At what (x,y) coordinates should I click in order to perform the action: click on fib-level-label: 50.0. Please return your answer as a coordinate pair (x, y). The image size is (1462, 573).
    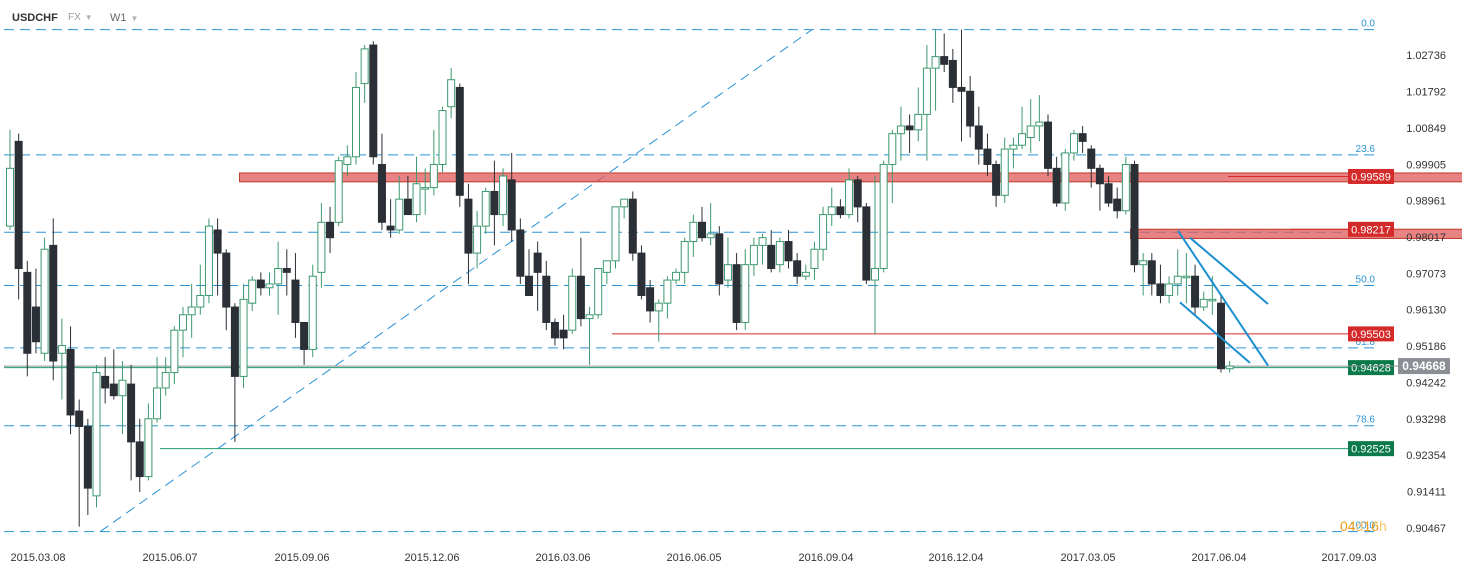
    Looking at the image, I should click on (1366, 279).